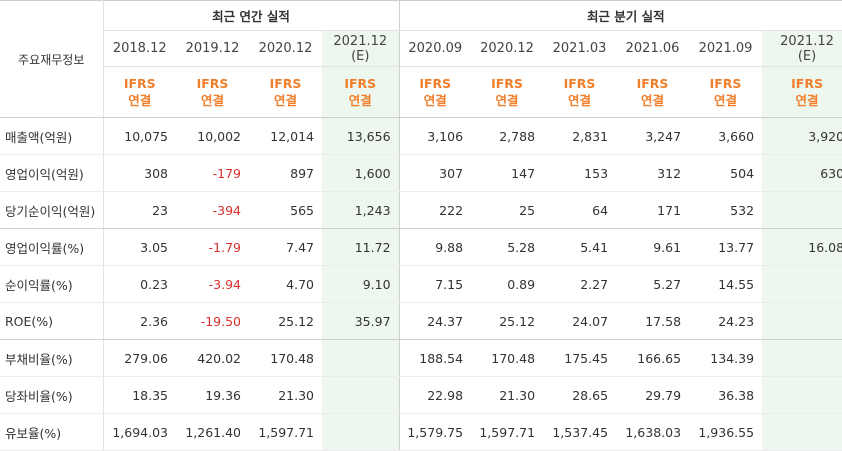 The image size is (842, 451). Describe the element at coordinates (212, 358) in the screenshot. I see `table-cell: 420.02` at that location.